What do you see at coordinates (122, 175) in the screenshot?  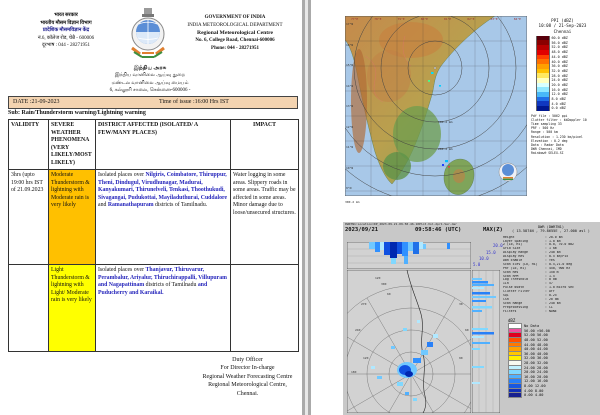 I see `district-text-segment: Isolated places over` at bounding box center [122, 175].